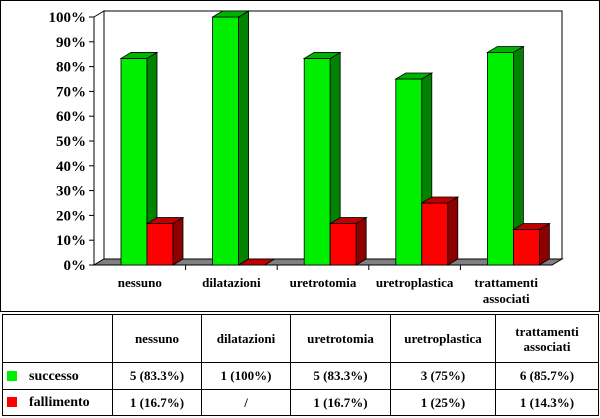 Image resolution: width=600 pixels, height=418 pixels. What do you see at coordinates (71, 43) in the screenshot?
I see `y-tick-label: 90%` at bounding box center [71, 43].